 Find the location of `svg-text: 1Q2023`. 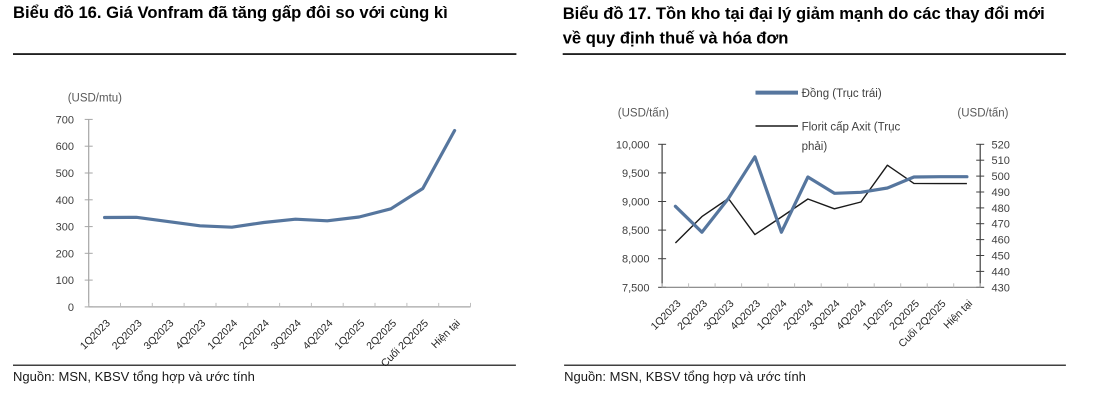

svg-text: 1Q2023 is located at coordinates (95, 334).